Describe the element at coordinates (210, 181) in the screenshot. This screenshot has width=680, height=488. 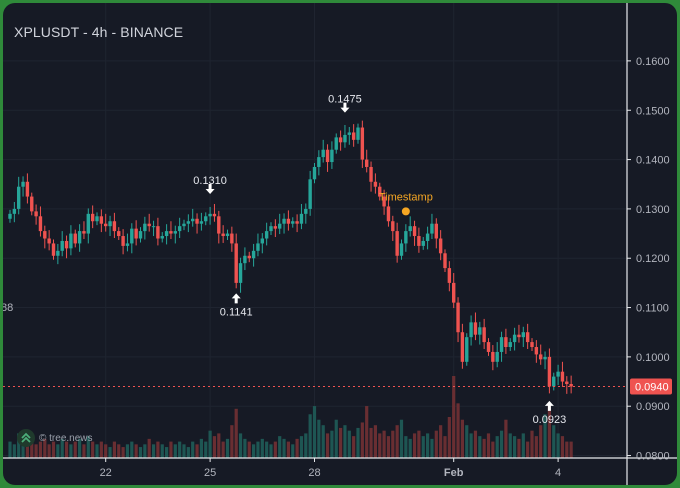
I see `annotation-label: 0.1310` at that location.